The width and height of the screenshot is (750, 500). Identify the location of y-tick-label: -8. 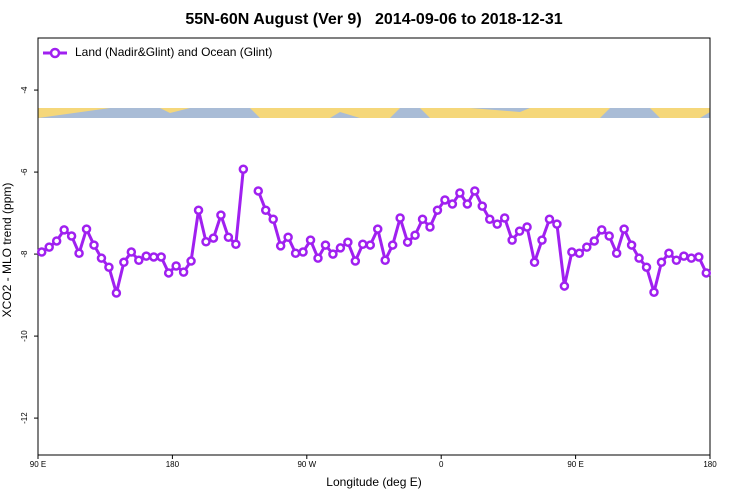
(24, 254).